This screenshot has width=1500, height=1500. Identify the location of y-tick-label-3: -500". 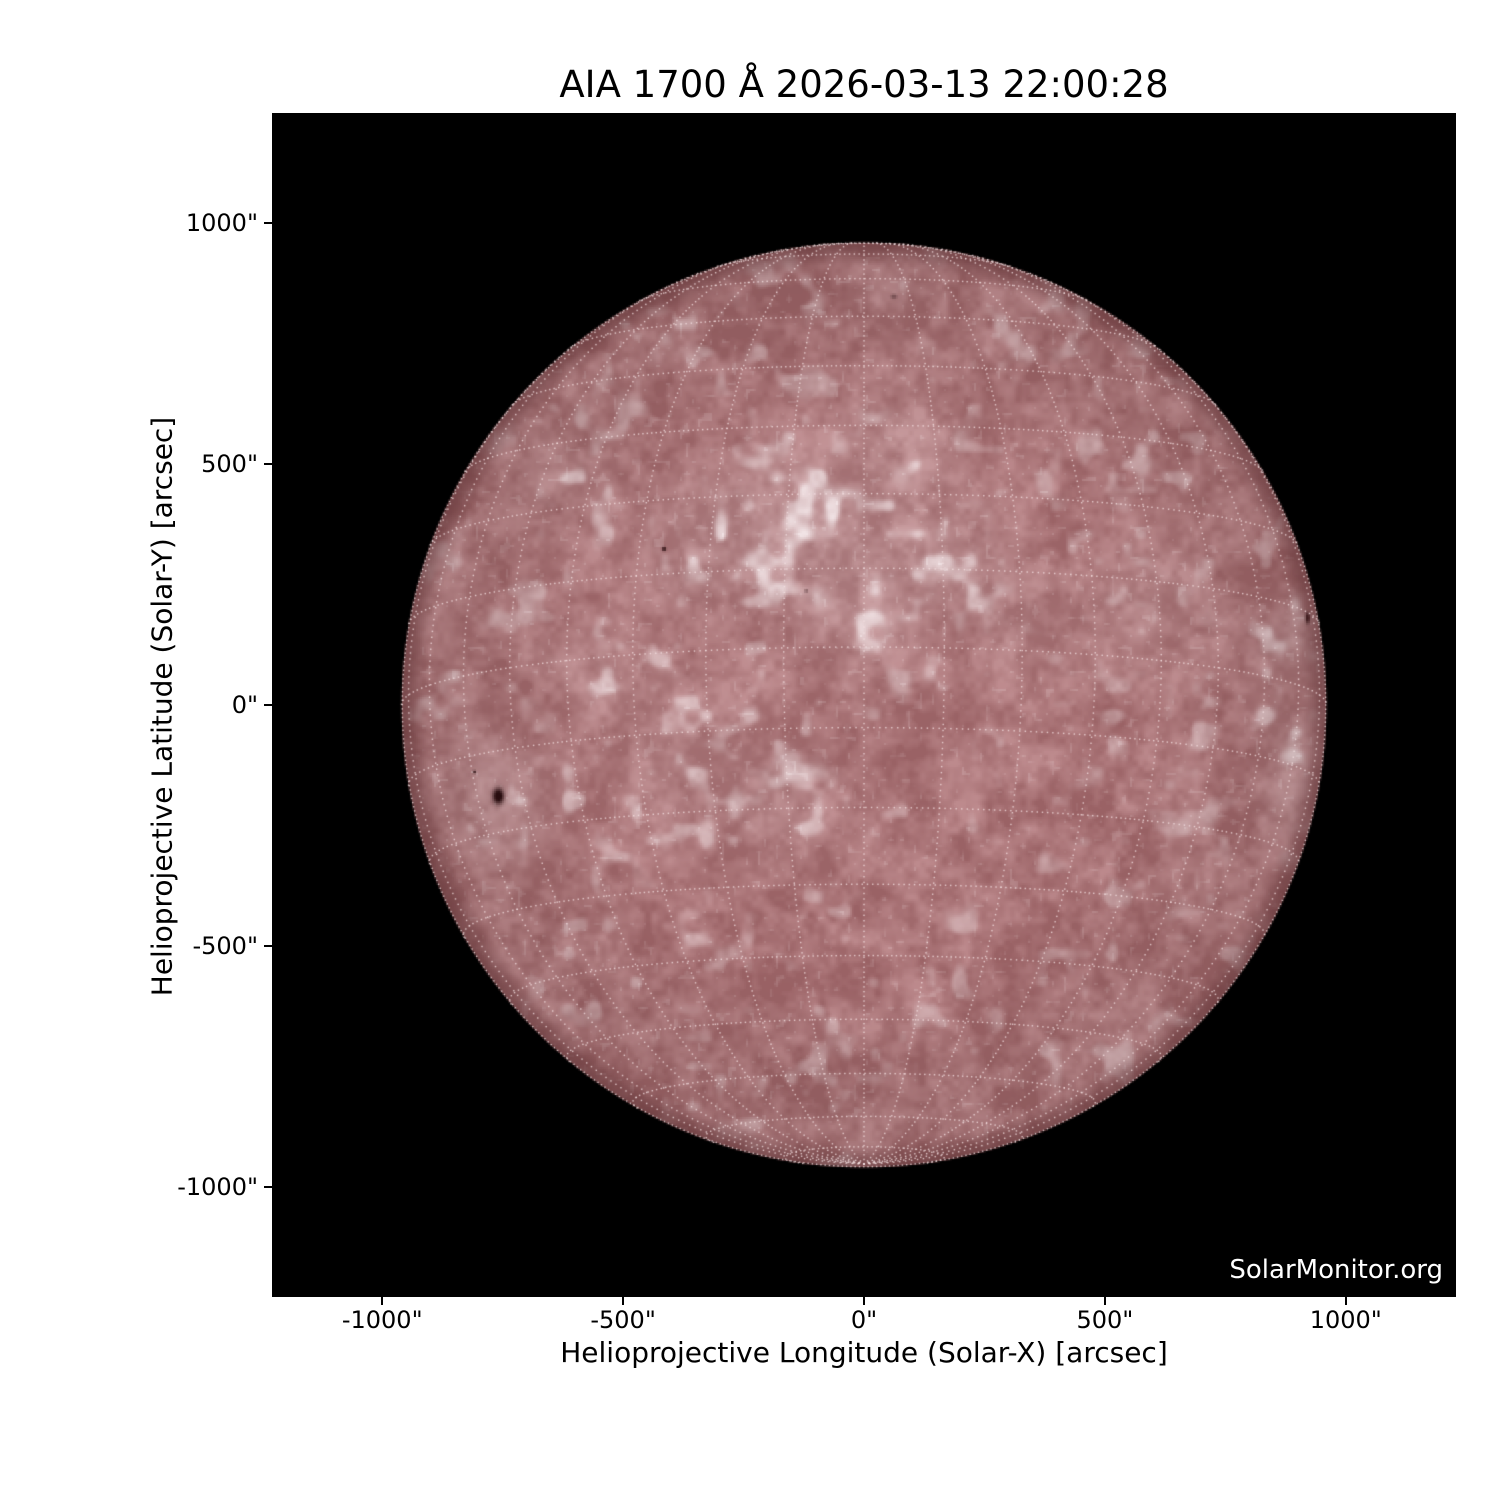
(225, 945).